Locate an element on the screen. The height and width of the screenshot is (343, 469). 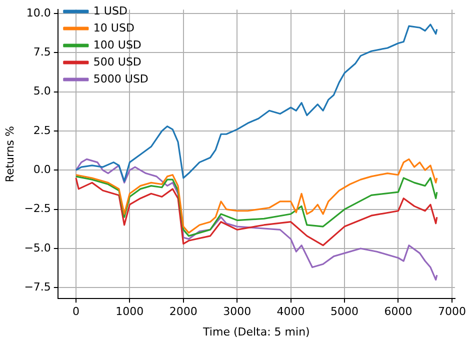
y-axis-title: Returns % is located at coordinates (9, 154).